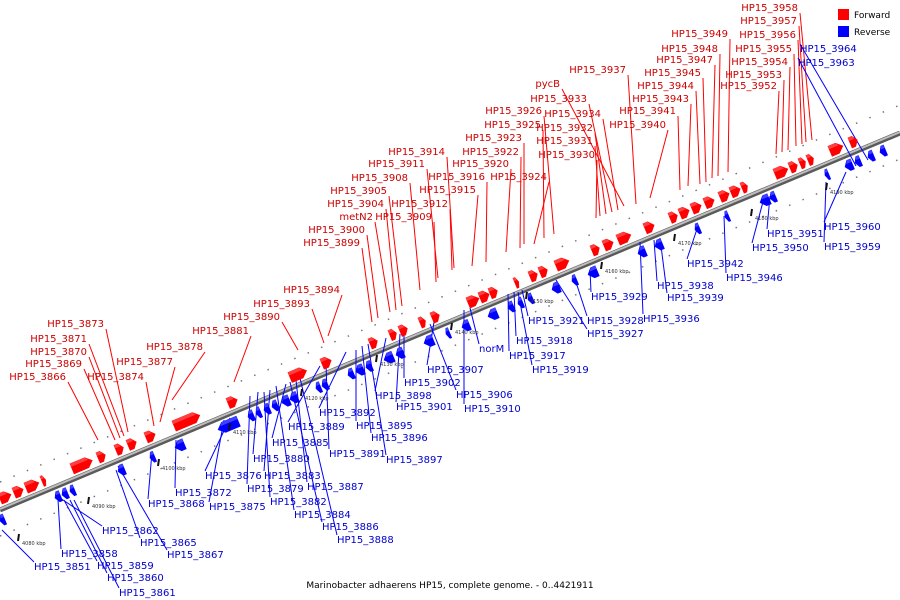 Image resolution: width=900 pixels, height=600 pixels. I want to click on gene-label: HP15_3915, so click(447, 190).